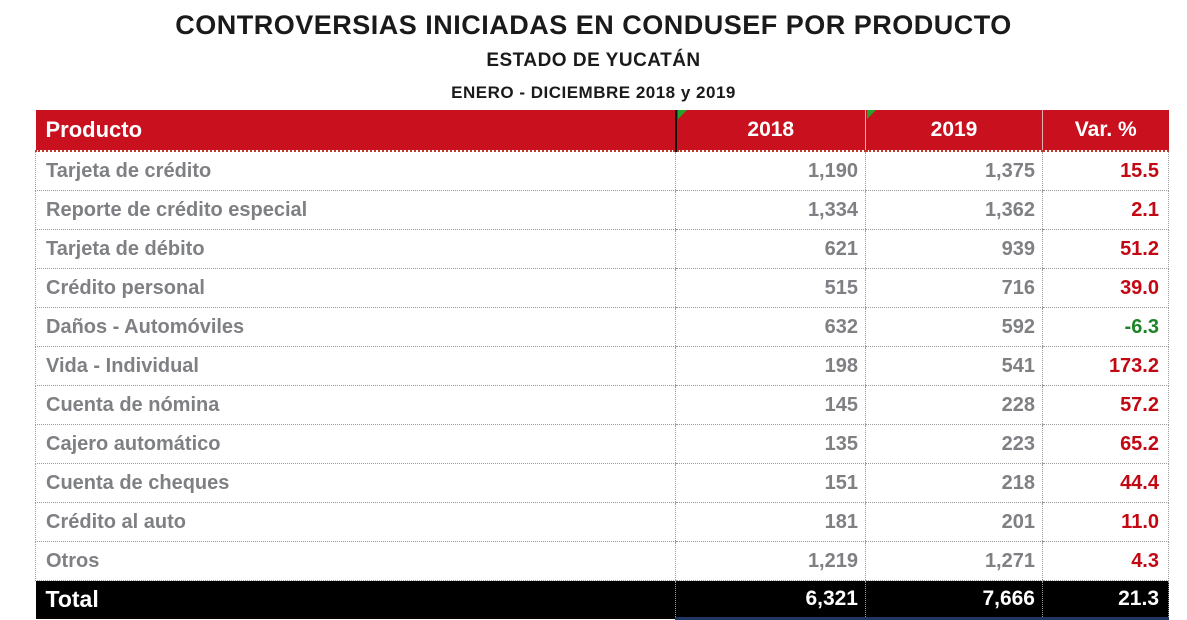 Image resolution: width=1187 pixels, height=620 pixels. What do you see at coordinates (770, 483) in the screenshot?
I see `cell-2018: 151` at bounding box center [770, 483].